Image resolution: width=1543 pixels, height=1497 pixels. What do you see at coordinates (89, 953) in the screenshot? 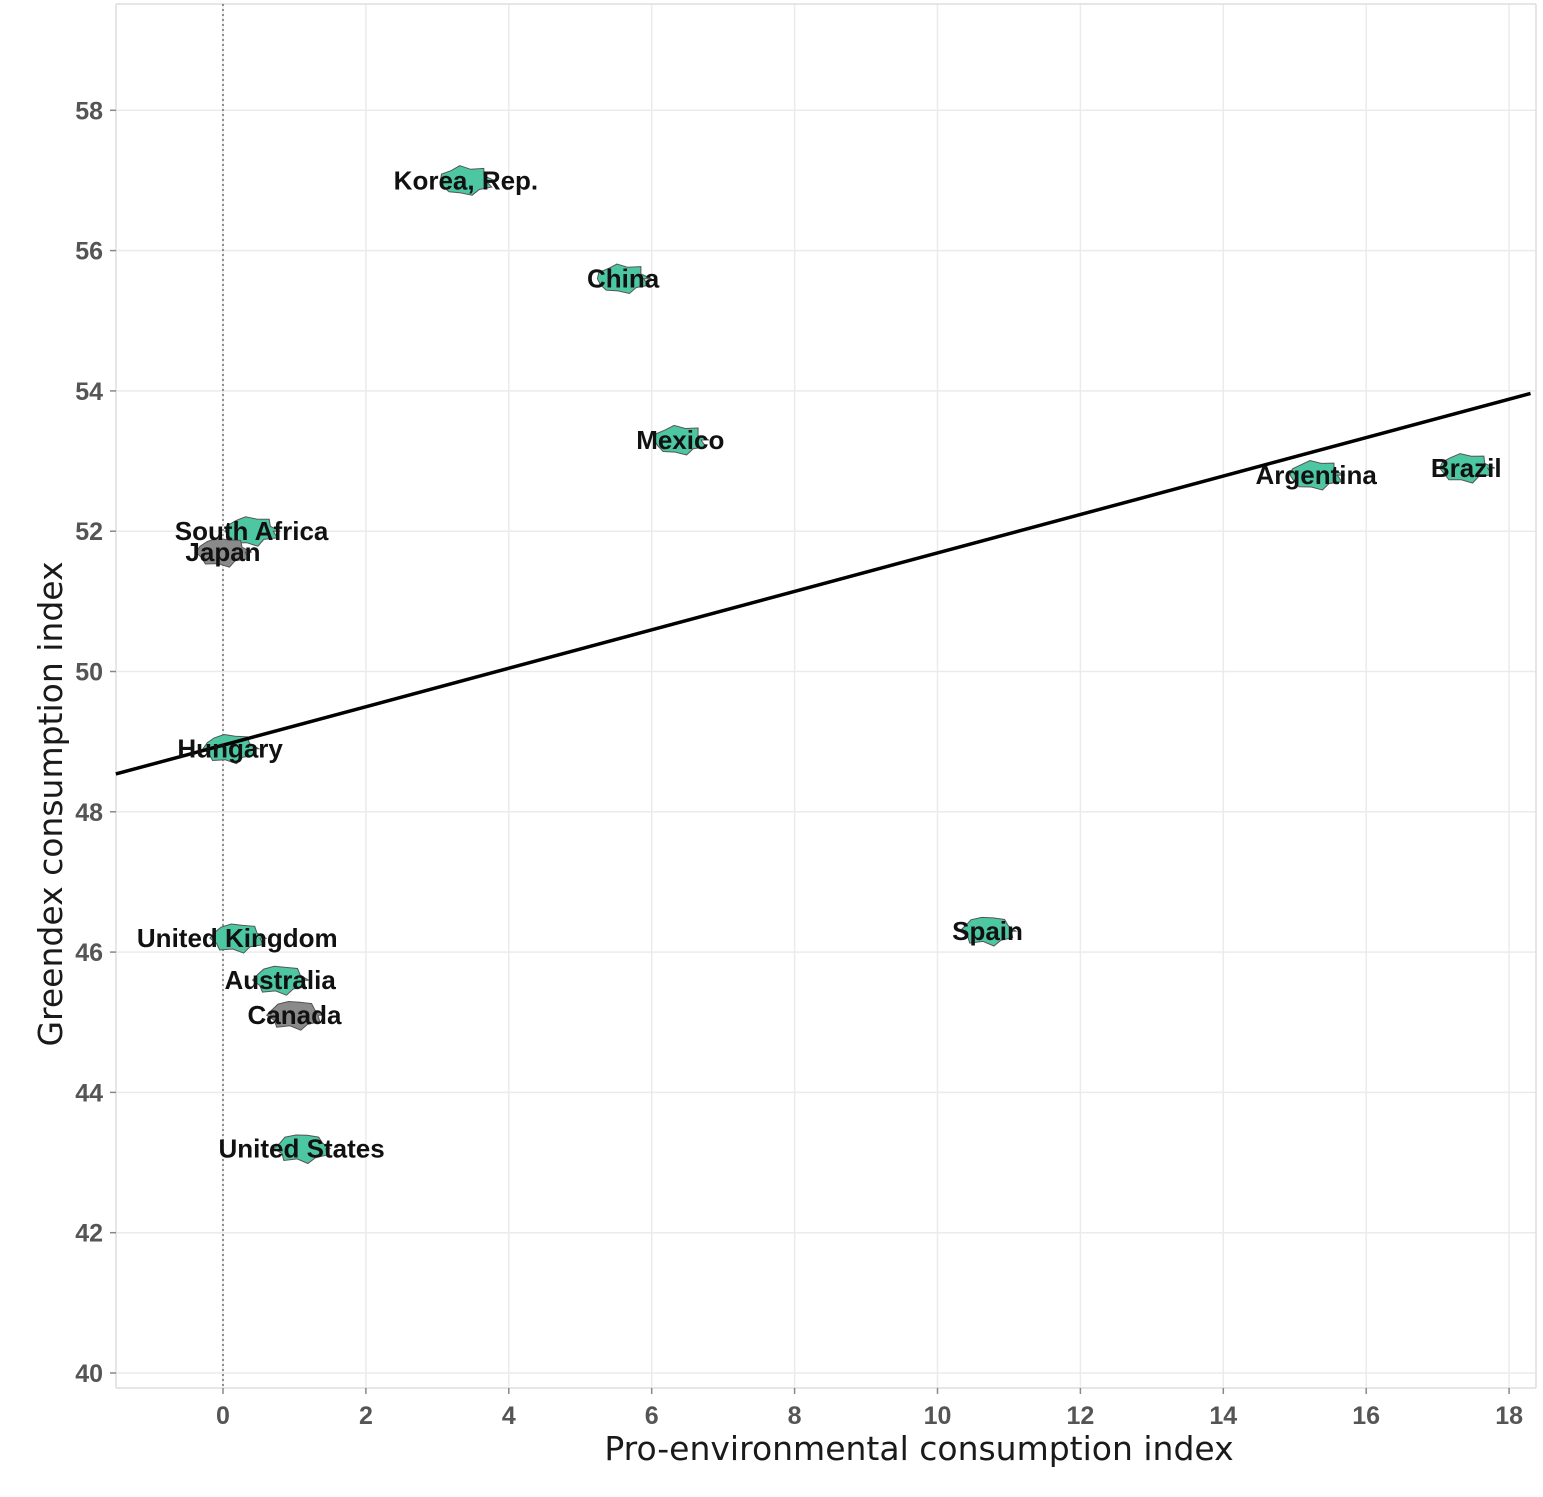
I see `y-tick-label: 46` at bounding box center [89, 953].